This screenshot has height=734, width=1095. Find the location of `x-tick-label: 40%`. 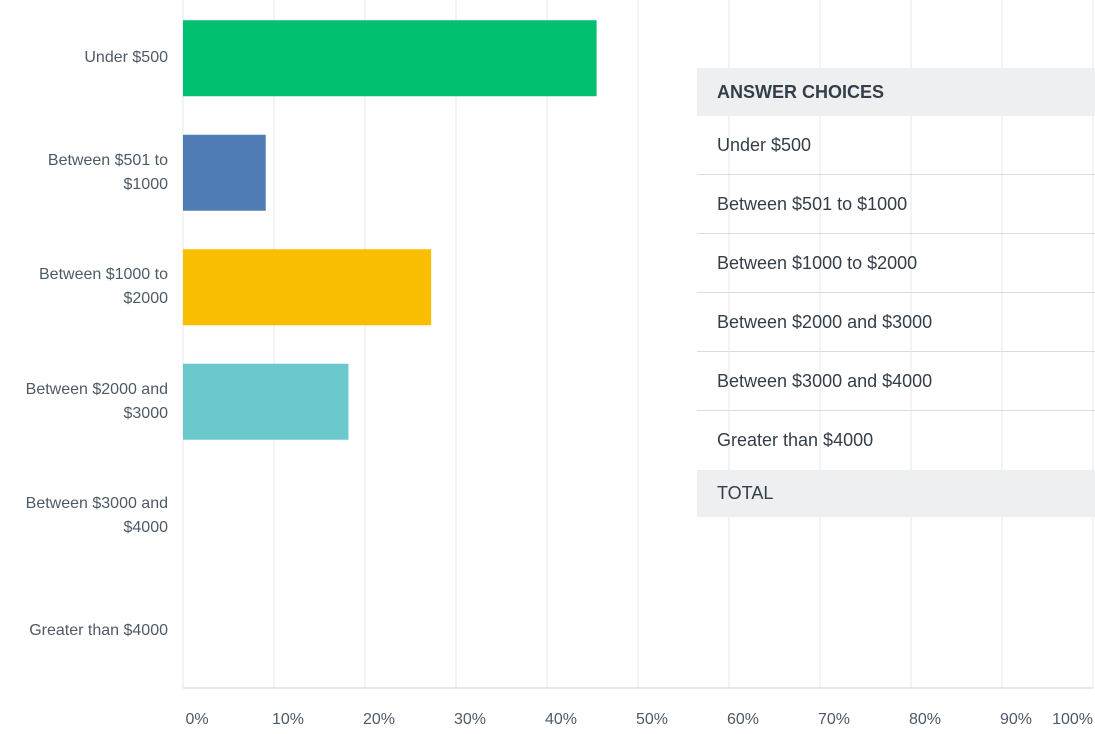

x-tick-label: 40% is located at coordinates (561, 719).